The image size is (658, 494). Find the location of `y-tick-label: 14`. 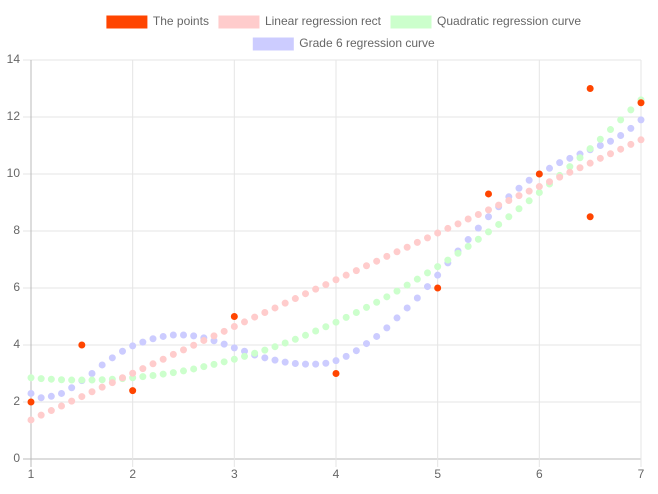

y-tick-label: 14 is located at coordinates (14, 59).